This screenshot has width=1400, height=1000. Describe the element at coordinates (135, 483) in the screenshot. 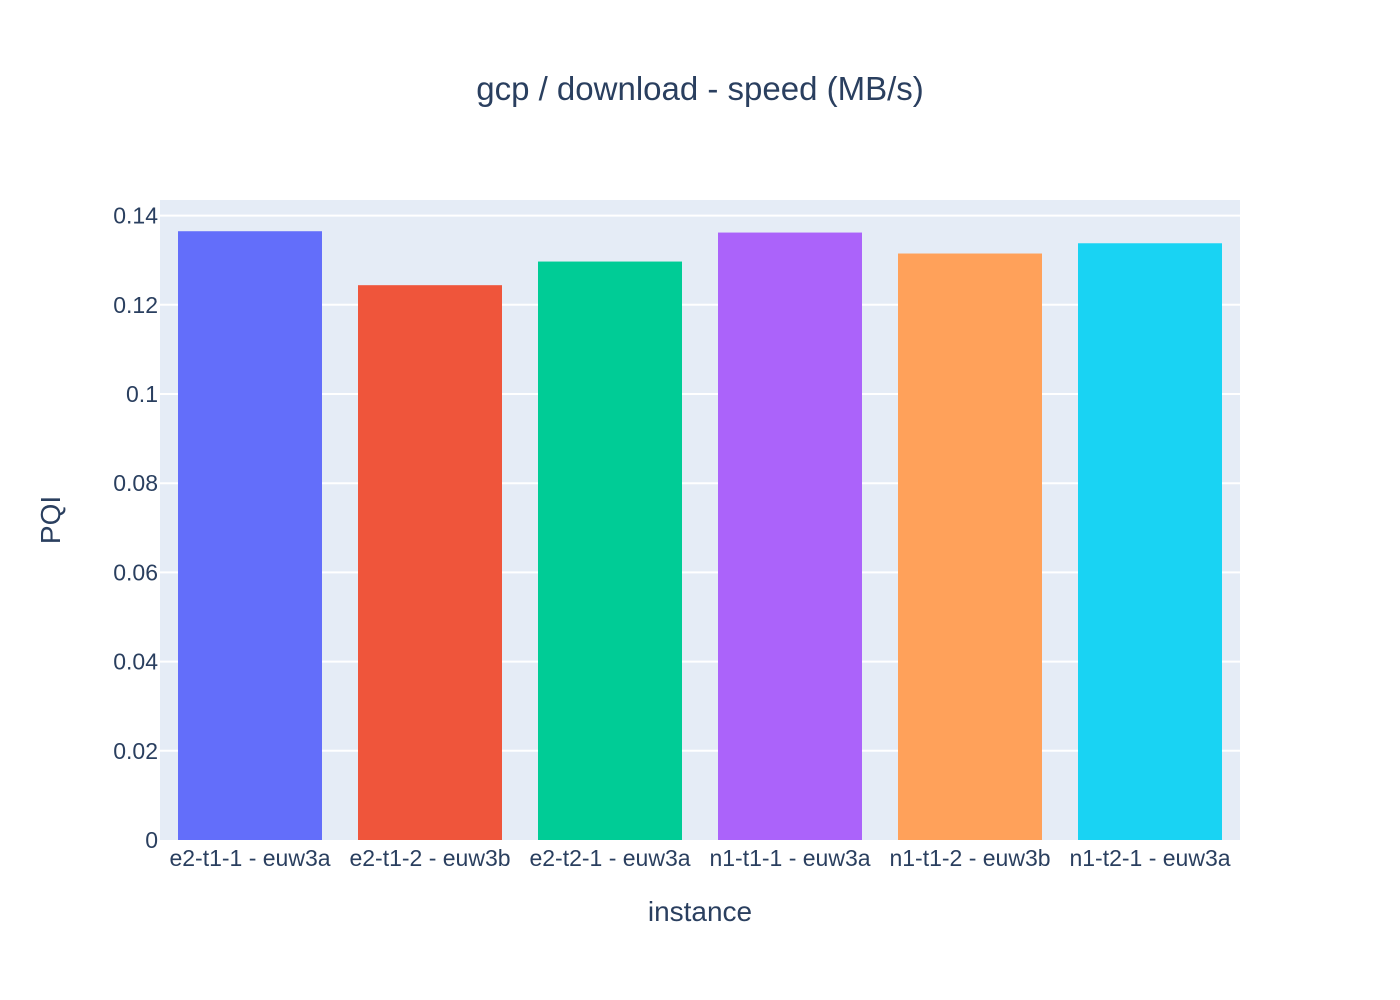

I see `y-tick-label: 0.08` at that location.